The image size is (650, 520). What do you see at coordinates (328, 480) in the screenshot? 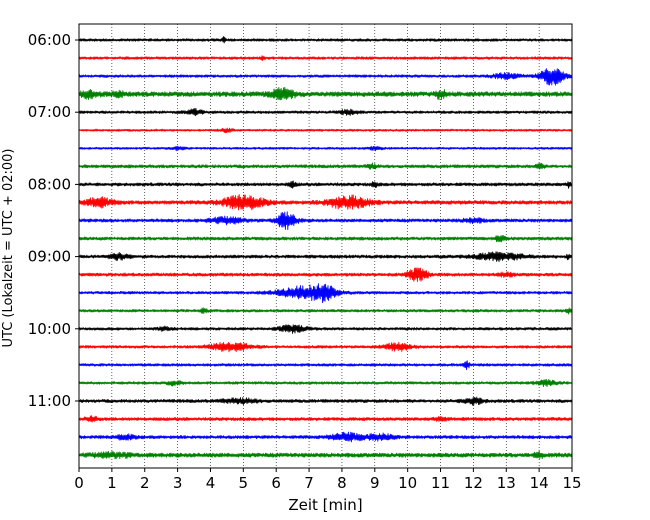
I see `x-ticks: 0 1 2 3 4 5 6 7 8 9 10 11 12 13 14 15` at bounding box center [328, 480].